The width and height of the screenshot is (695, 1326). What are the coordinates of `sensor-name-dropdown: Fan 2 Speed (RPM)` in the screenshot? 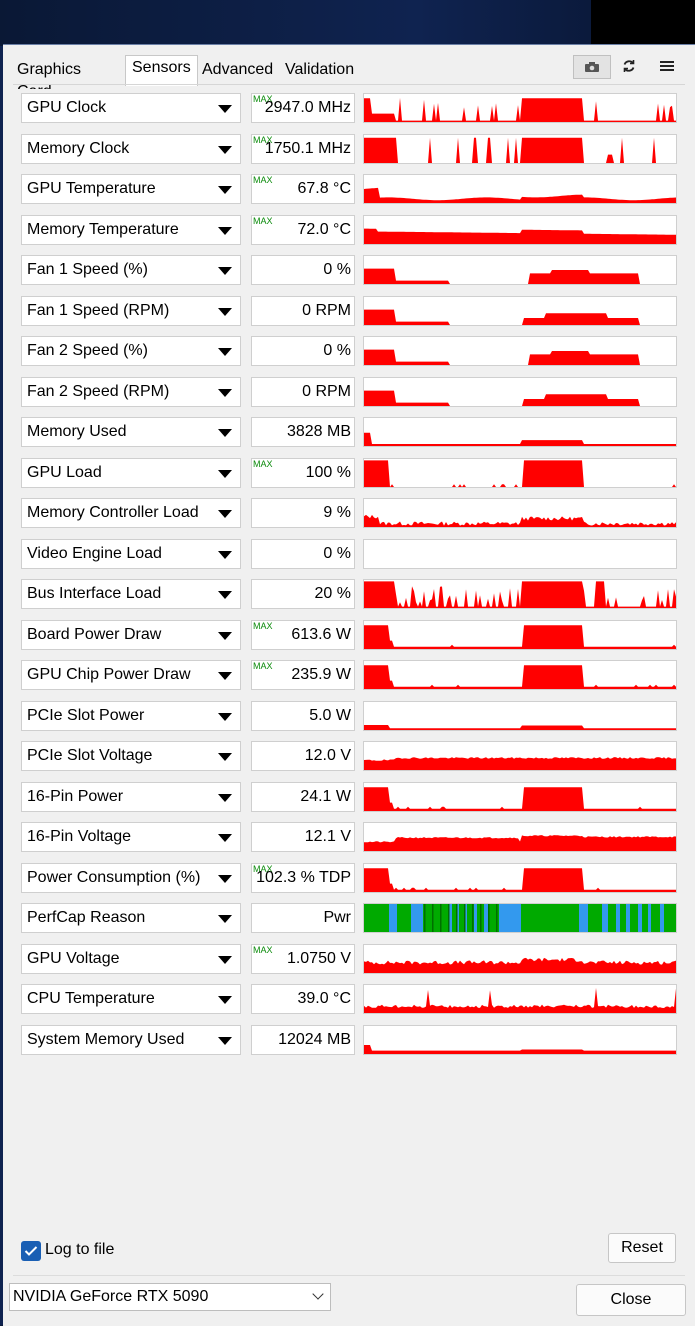 It's located at (131, 391).